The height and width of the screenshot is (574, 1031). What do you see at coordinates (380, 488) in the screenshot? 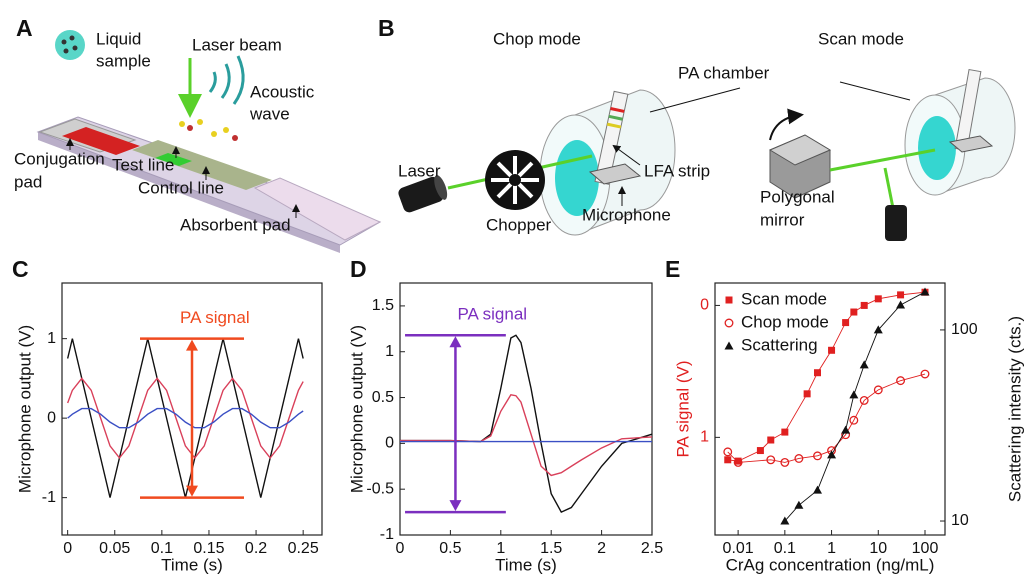
I see `y-tick-label: -0.5` at bounding box center [380, 488].